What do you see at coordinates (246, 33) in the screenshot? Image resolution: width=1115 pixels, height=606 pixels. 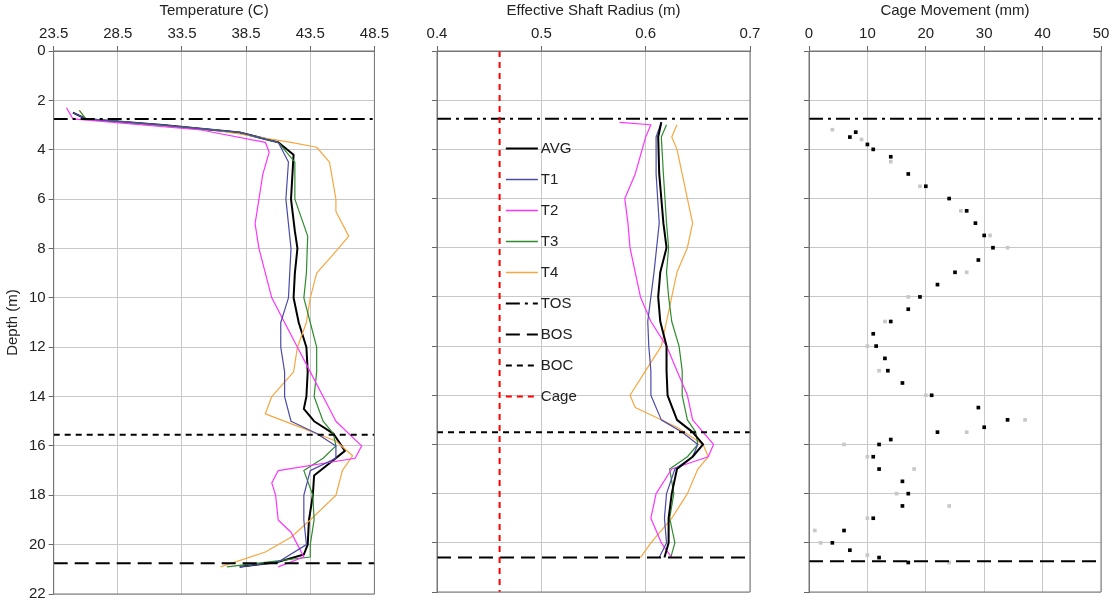 I see `x-tick-label: 38.5` at bounding box center [246, 33].